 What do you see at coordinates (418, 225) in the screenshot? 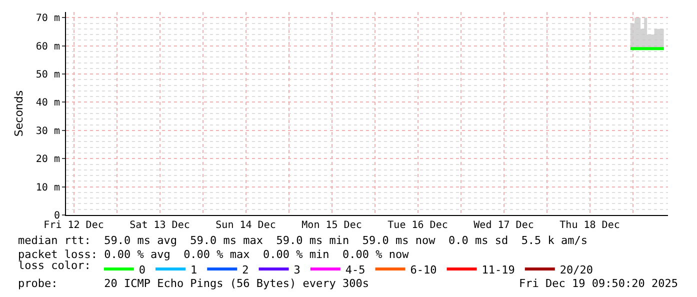
I see `x-tick-label: Tue 16 Dec` at bounding box center [418, 225].